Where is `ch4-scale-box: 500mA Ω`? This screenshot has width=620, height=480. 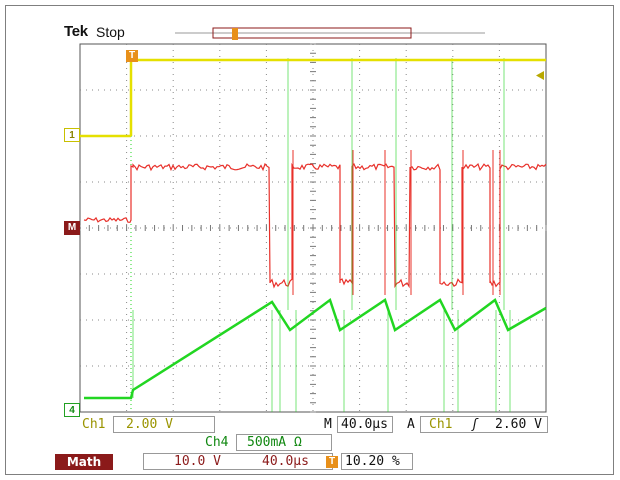 ch4-scale-box: 500mA Ω is located at coordinates (284, 442).